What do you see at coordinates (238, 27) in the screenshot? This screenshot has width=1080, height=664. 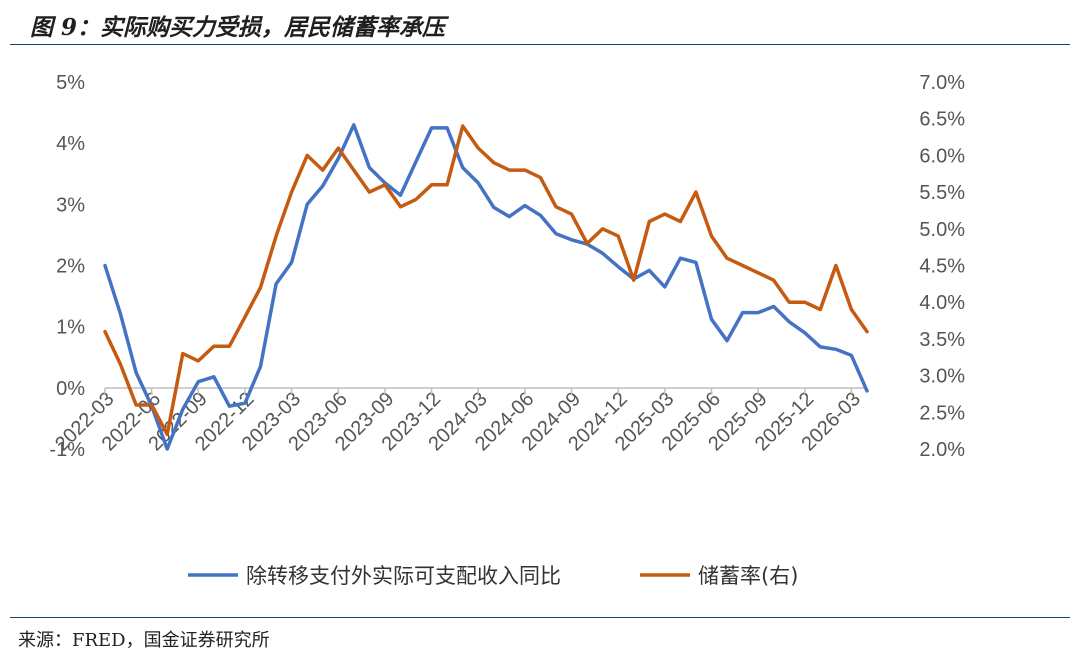 I see `figure-title: 图 9：实际购买力受损，居民储蓄率承压` at bounding box center [238, 27].